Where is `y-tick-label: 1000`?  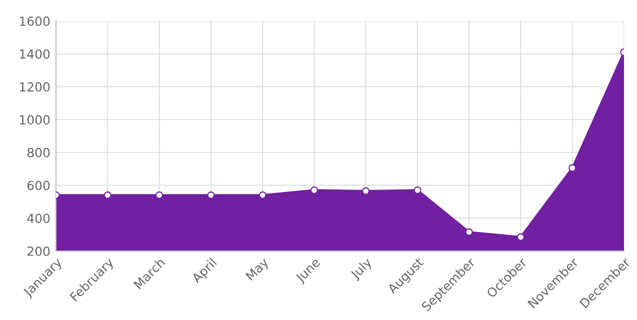
y-tick-label: 1000 is located at coordinates (35, 119).